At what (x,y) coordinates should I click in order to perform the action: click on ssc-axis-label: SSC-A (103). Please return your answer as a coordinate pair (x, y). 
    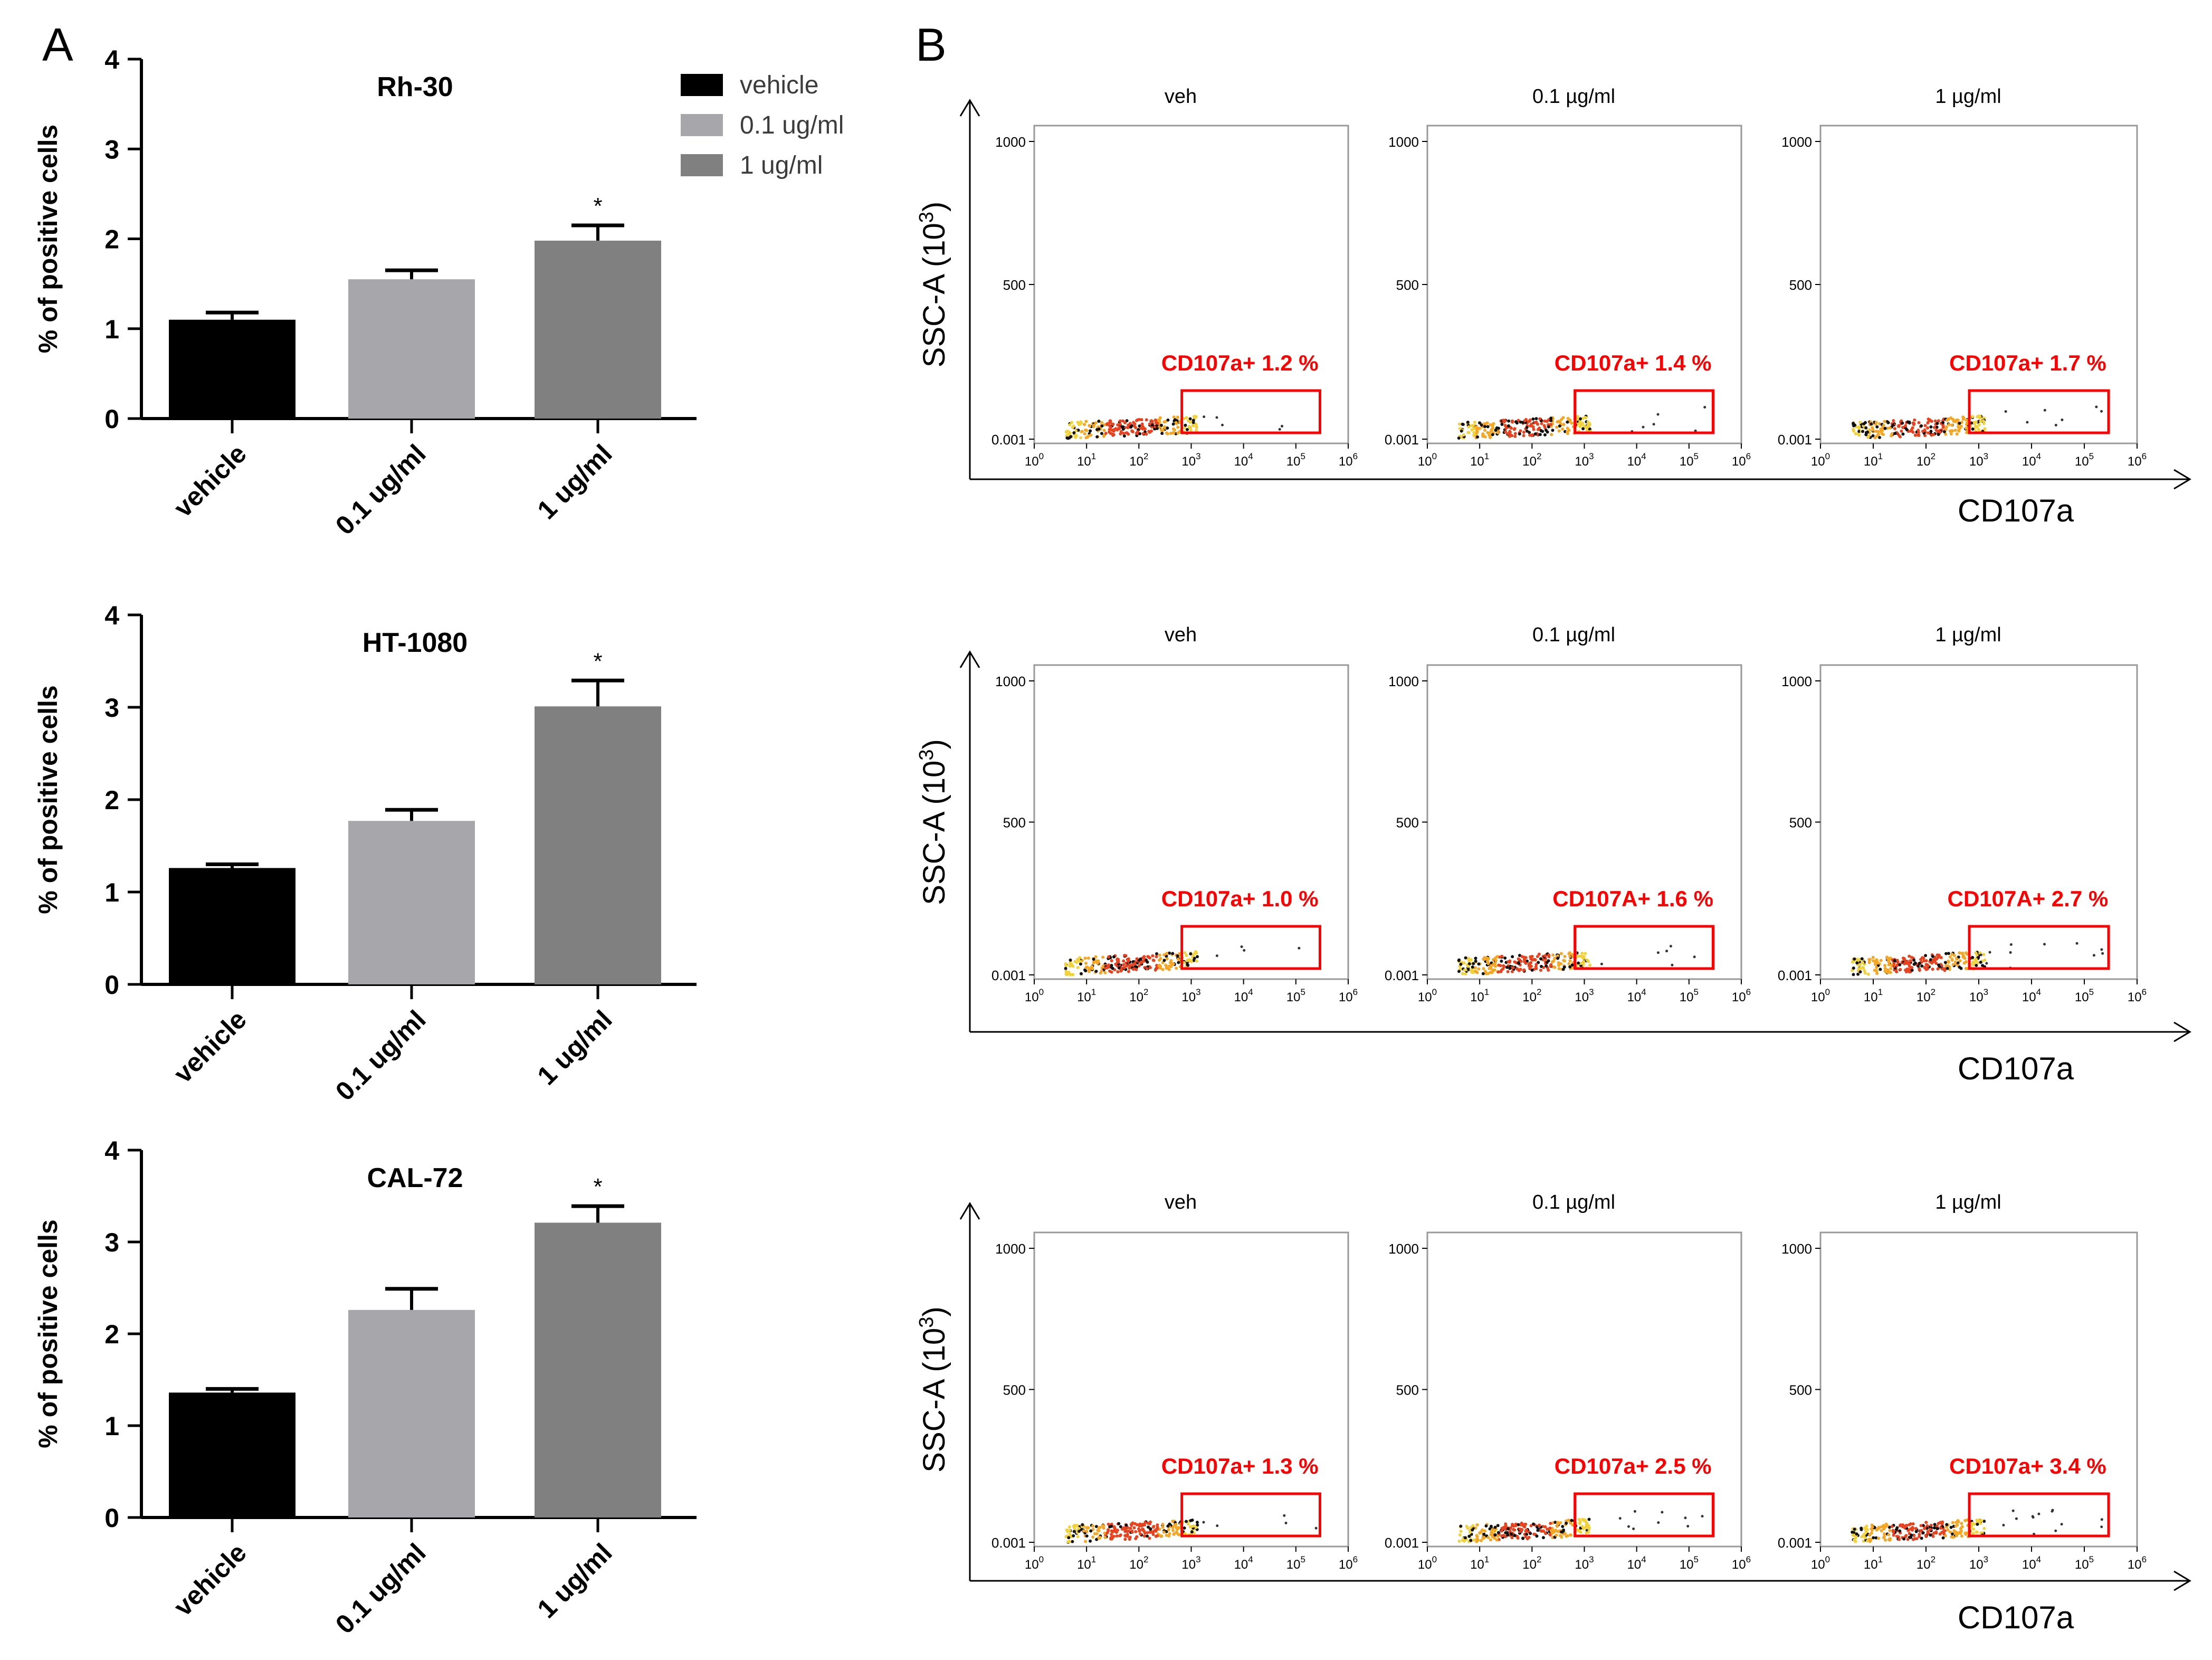
    Looking at the image, I should click on (934, 1389).